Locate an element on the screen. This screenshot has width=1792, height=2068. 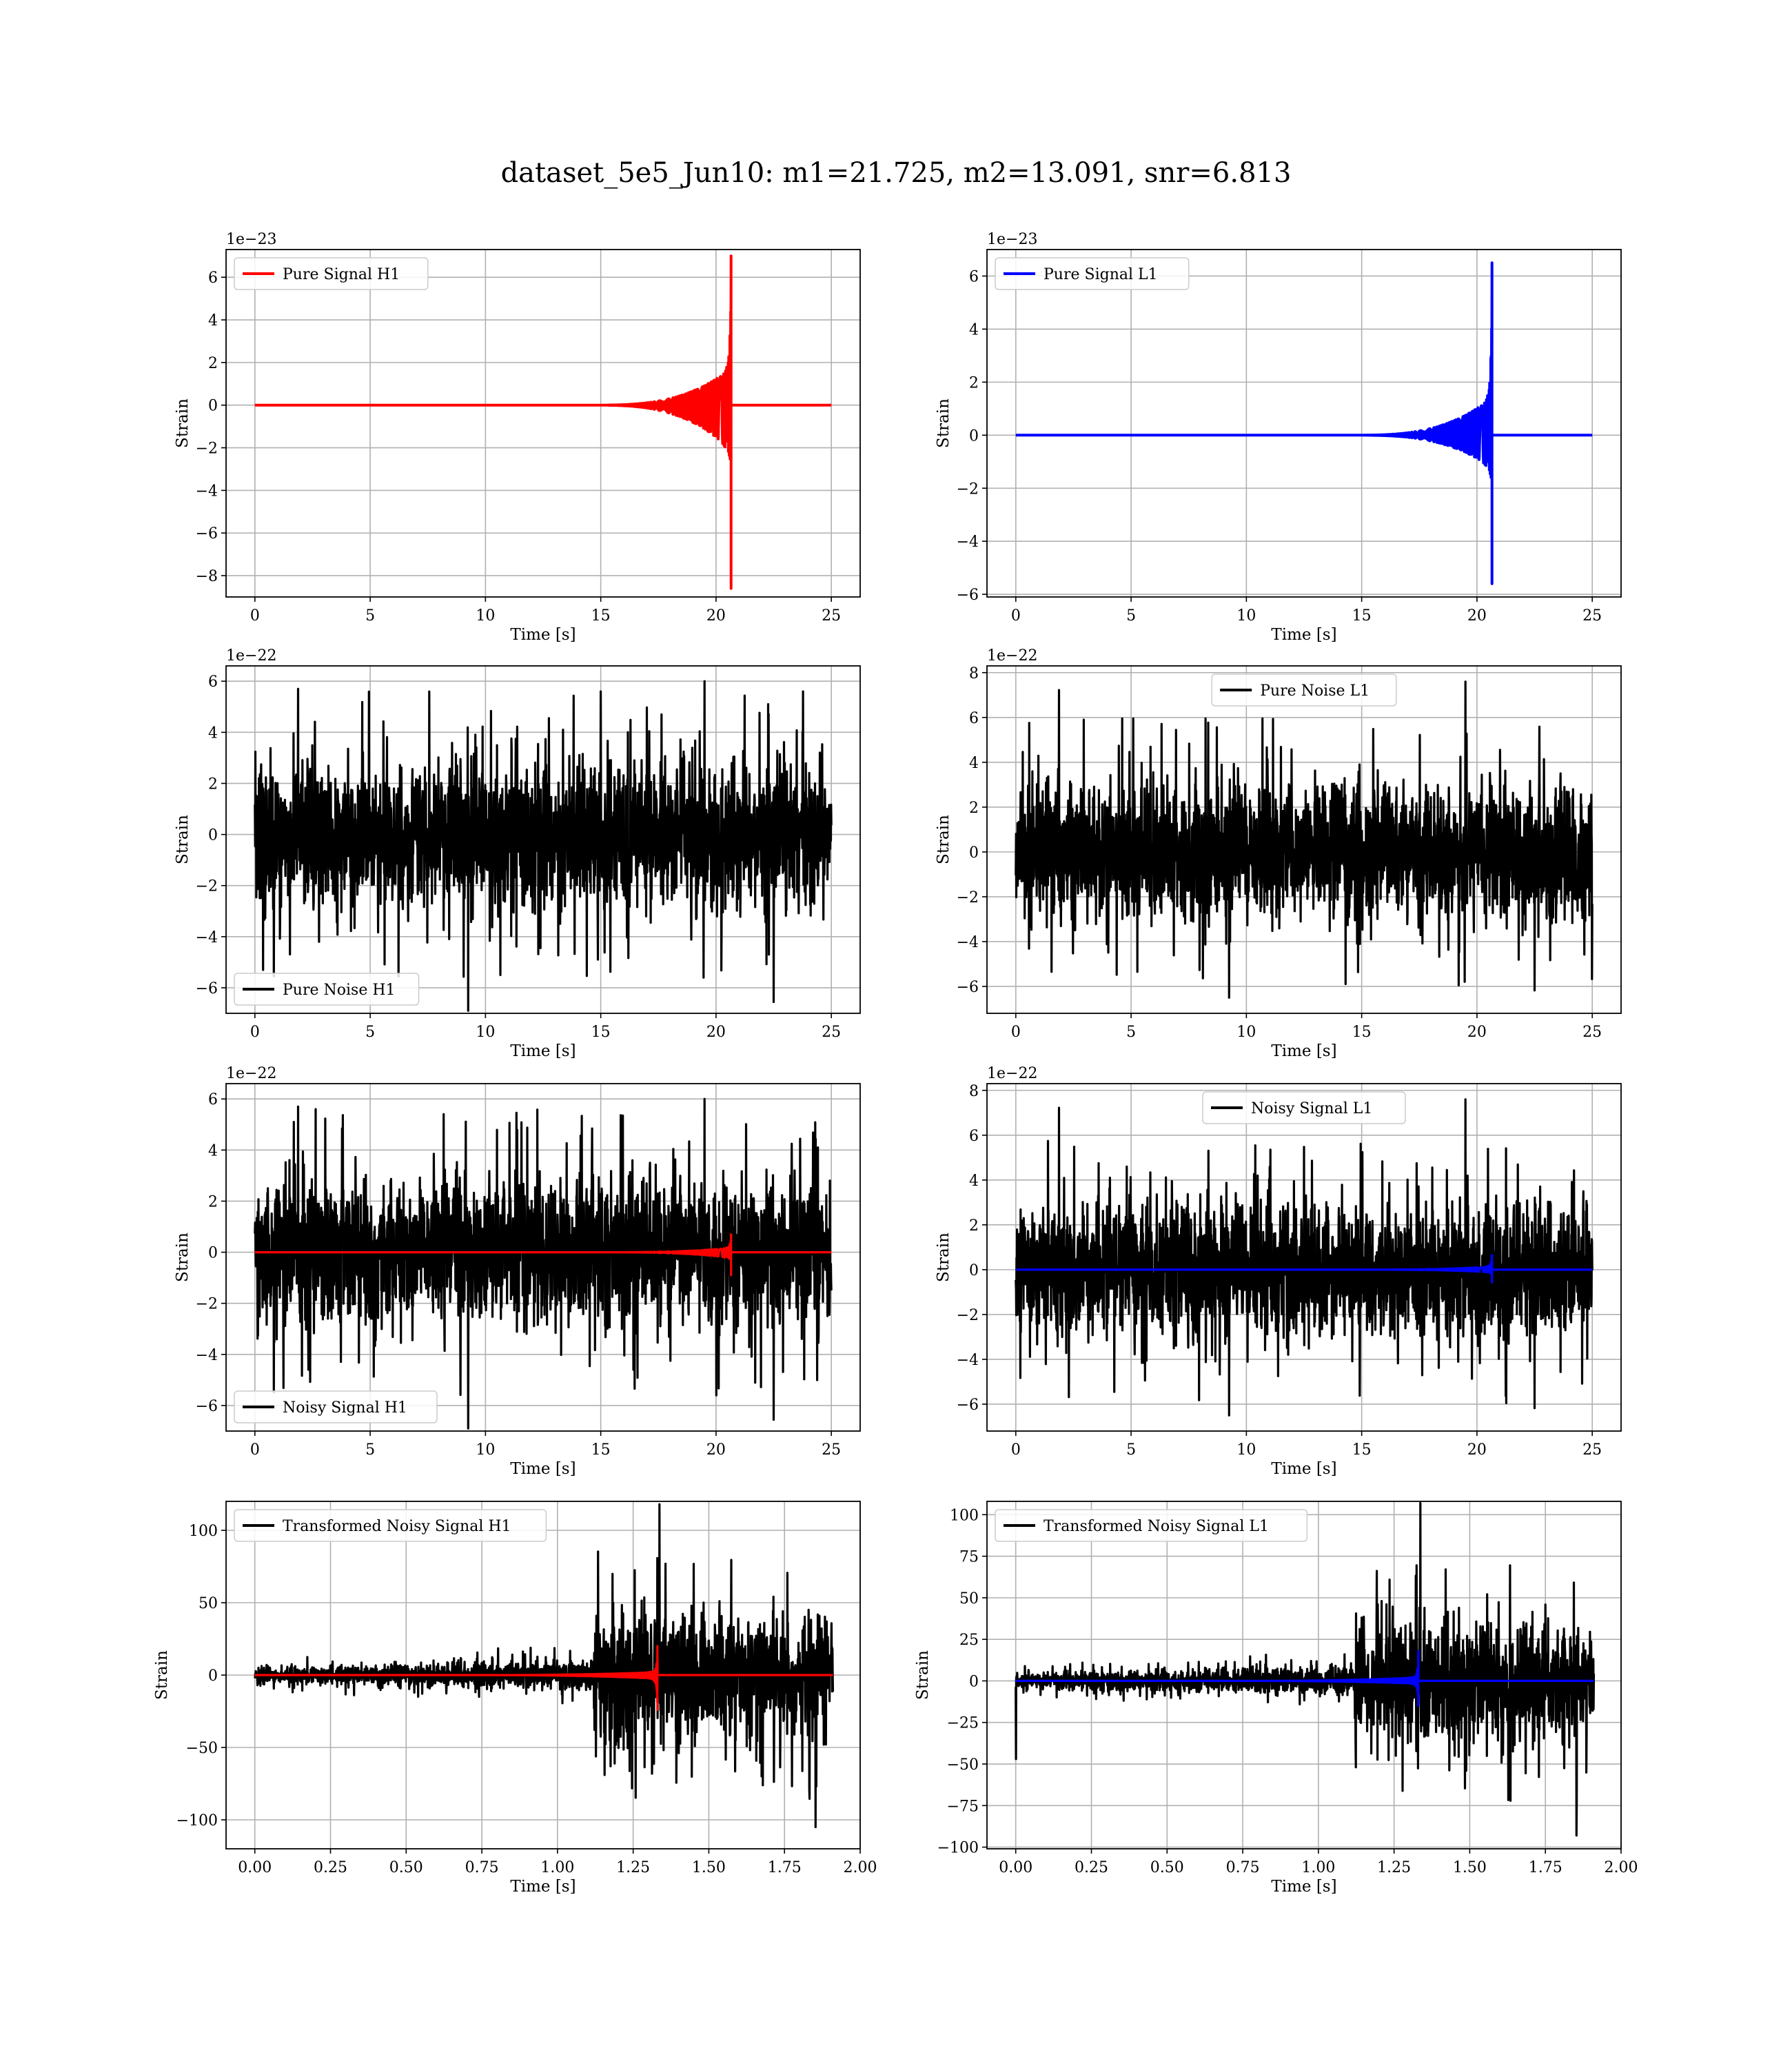
x-tick-label: 1.00 is located at coordinates (1318, 1867).